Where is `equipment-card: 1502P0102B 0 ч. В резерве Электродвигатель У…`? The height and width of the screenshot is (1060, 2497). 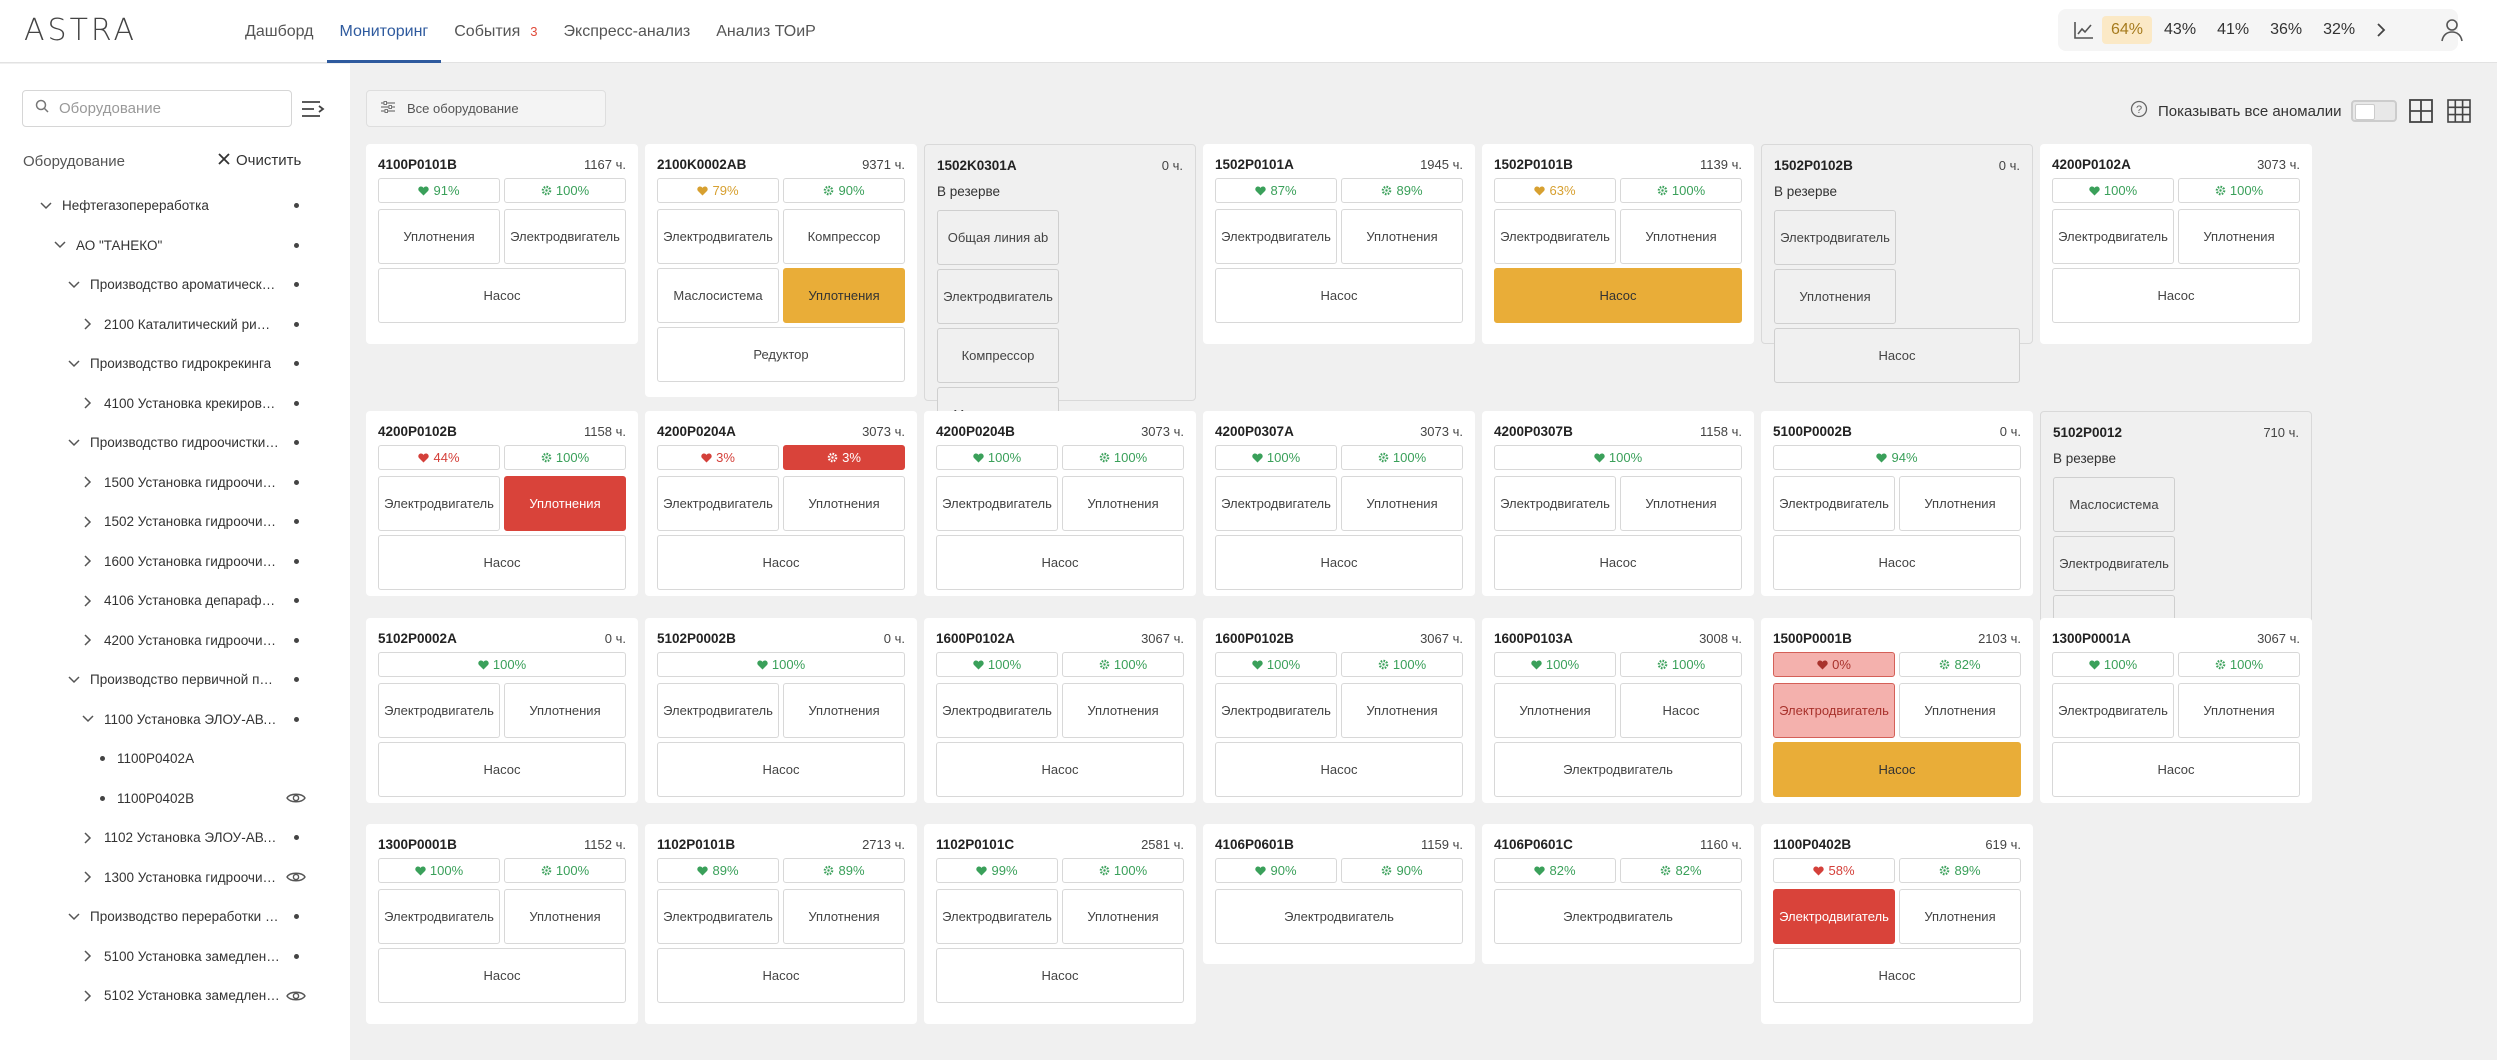
equipment-card: 1502P0102B 0 ч. В резерве Электродвигатель У… is located at coordinates (1897, 263).